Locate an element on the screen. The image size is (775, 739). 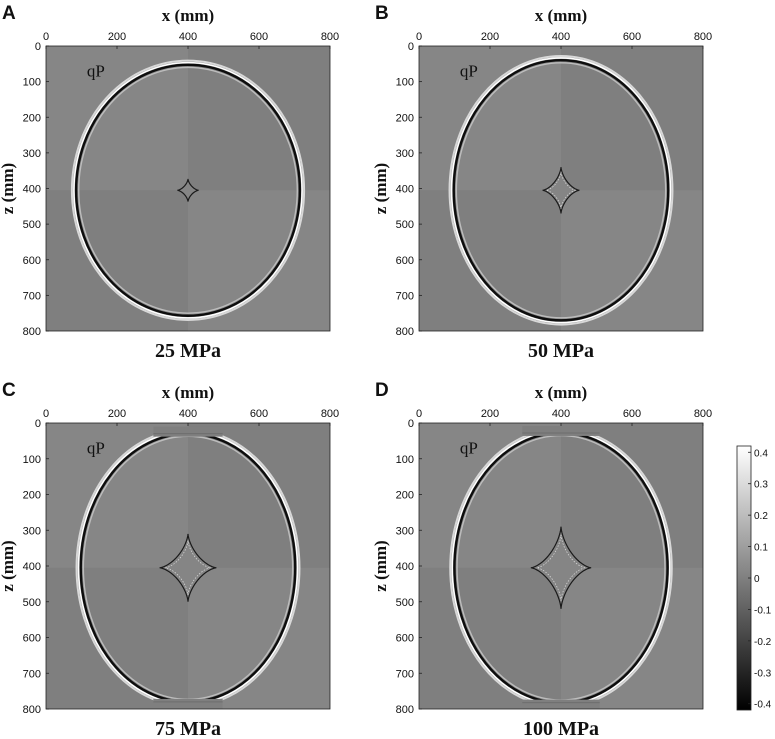
colorbar-tick-label: 0.1 is located at coordinates (761, 548).